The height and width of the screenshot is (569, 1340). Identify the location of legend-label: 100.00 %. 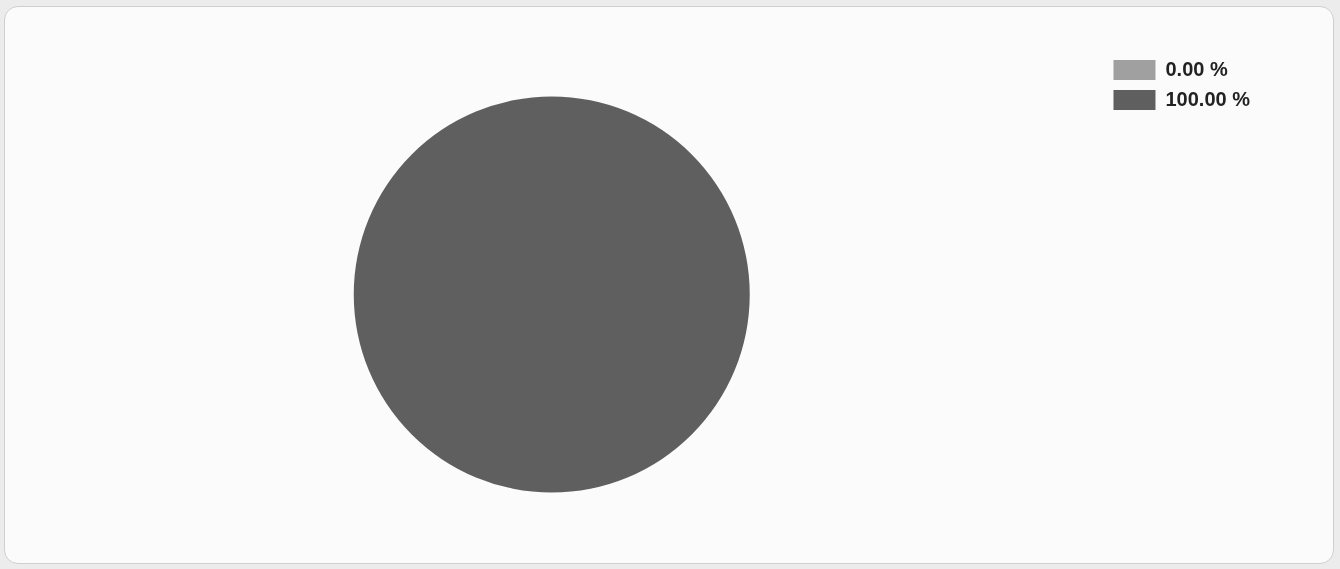
(1208, 98).